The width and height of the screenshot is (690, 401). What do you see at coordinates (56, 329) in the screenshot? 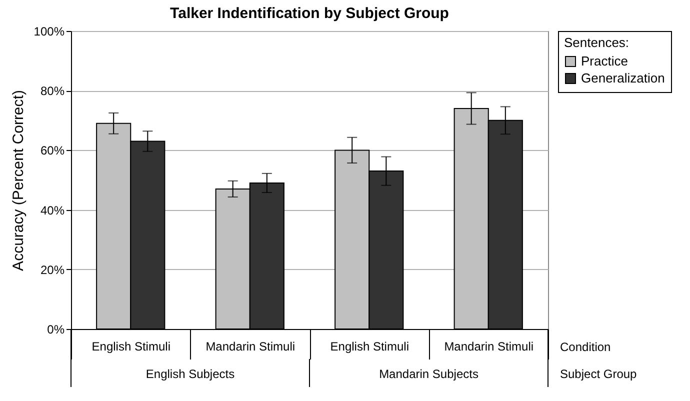
I see `y-tick-label: 0%` at bounding box center [56, 329].